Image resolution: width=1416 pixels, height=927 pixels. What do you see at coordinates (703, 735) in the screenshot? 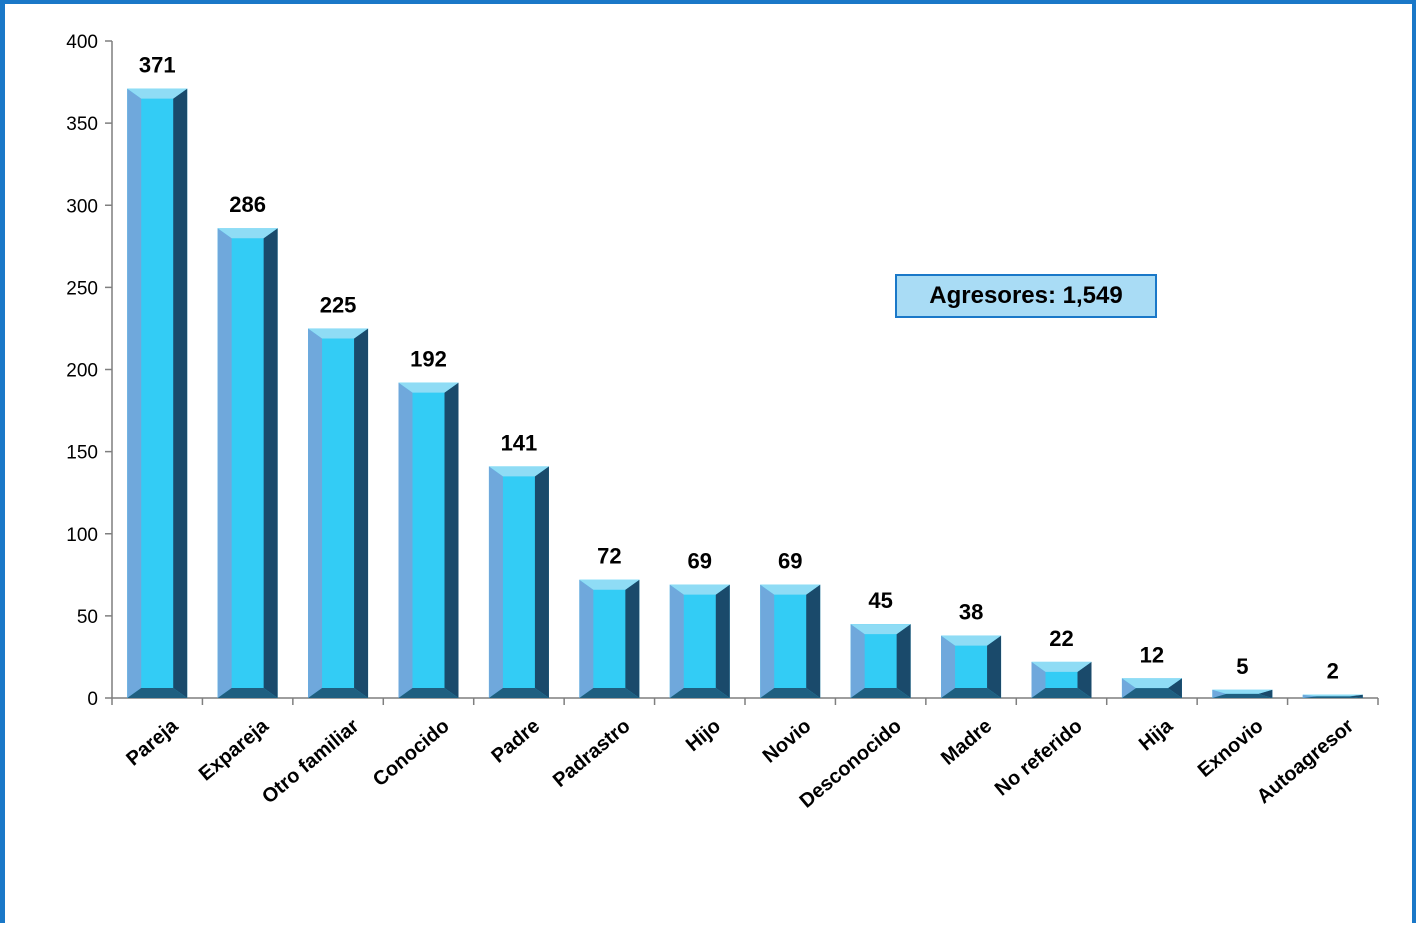
I see `category-label: Hijo` at bounding box center [703, 735].